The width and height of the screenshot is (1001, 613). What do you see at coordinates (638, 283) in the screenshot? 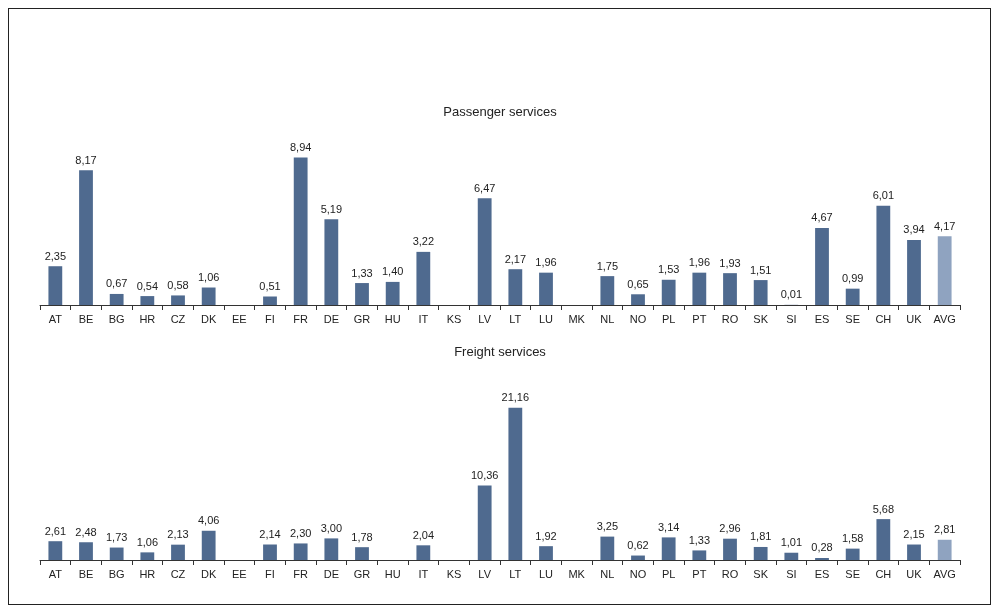
I see `data-label: 0,65` at bounding box center [638, 283].